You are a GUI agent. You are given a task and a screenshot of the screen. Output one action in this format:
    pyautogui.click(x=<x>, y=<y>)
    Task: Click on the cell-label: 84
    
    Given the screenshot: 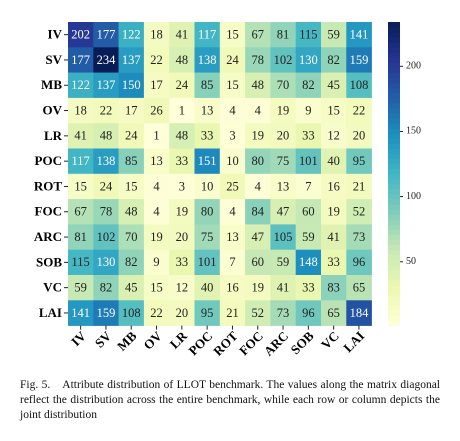 What is the action you would take?
    pyautogui.click(x=258, y=212)
    